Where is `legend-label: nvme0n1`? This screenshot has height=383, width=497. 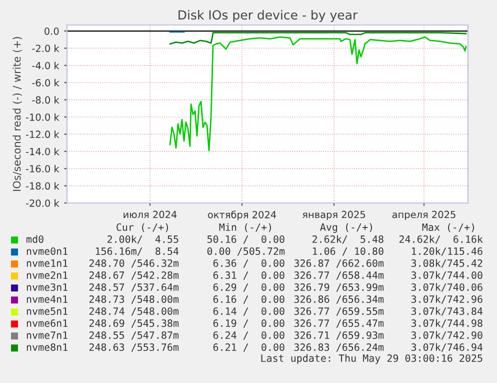
legend-label: nvme0n1 is located at coordinates (47, 251).